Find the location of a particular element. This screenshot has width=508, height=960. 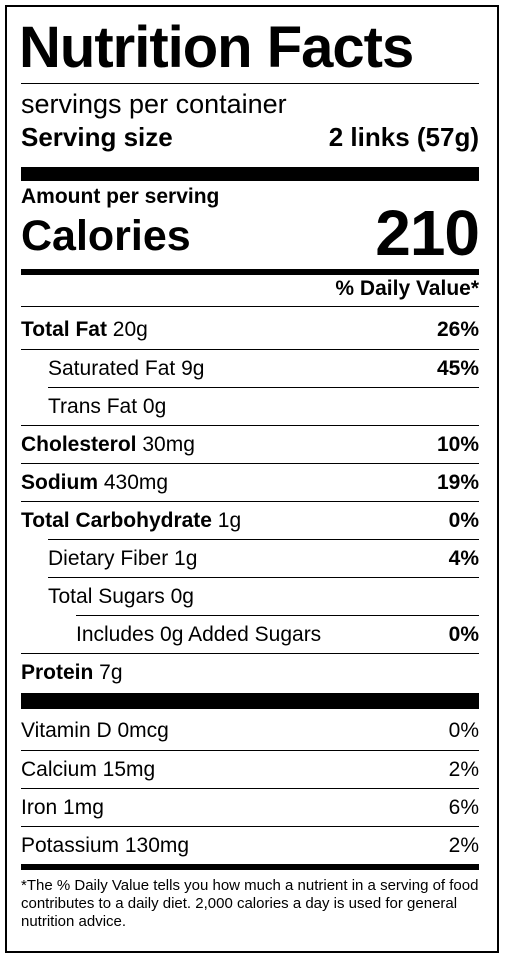

vitamin-row-calcium: Calcium 15mg 2% is located at coordinates (250, 770).